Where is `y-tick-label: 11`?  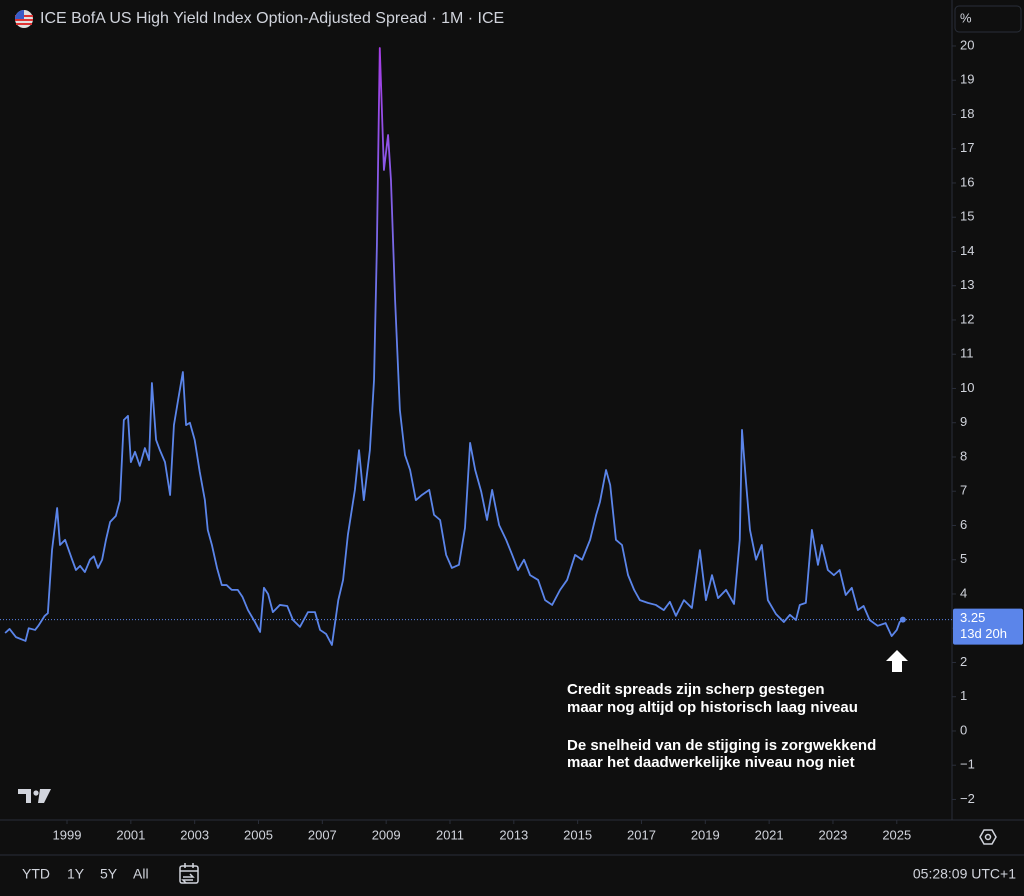
y-tick-label: 11 is located at coordinates (967, 353).